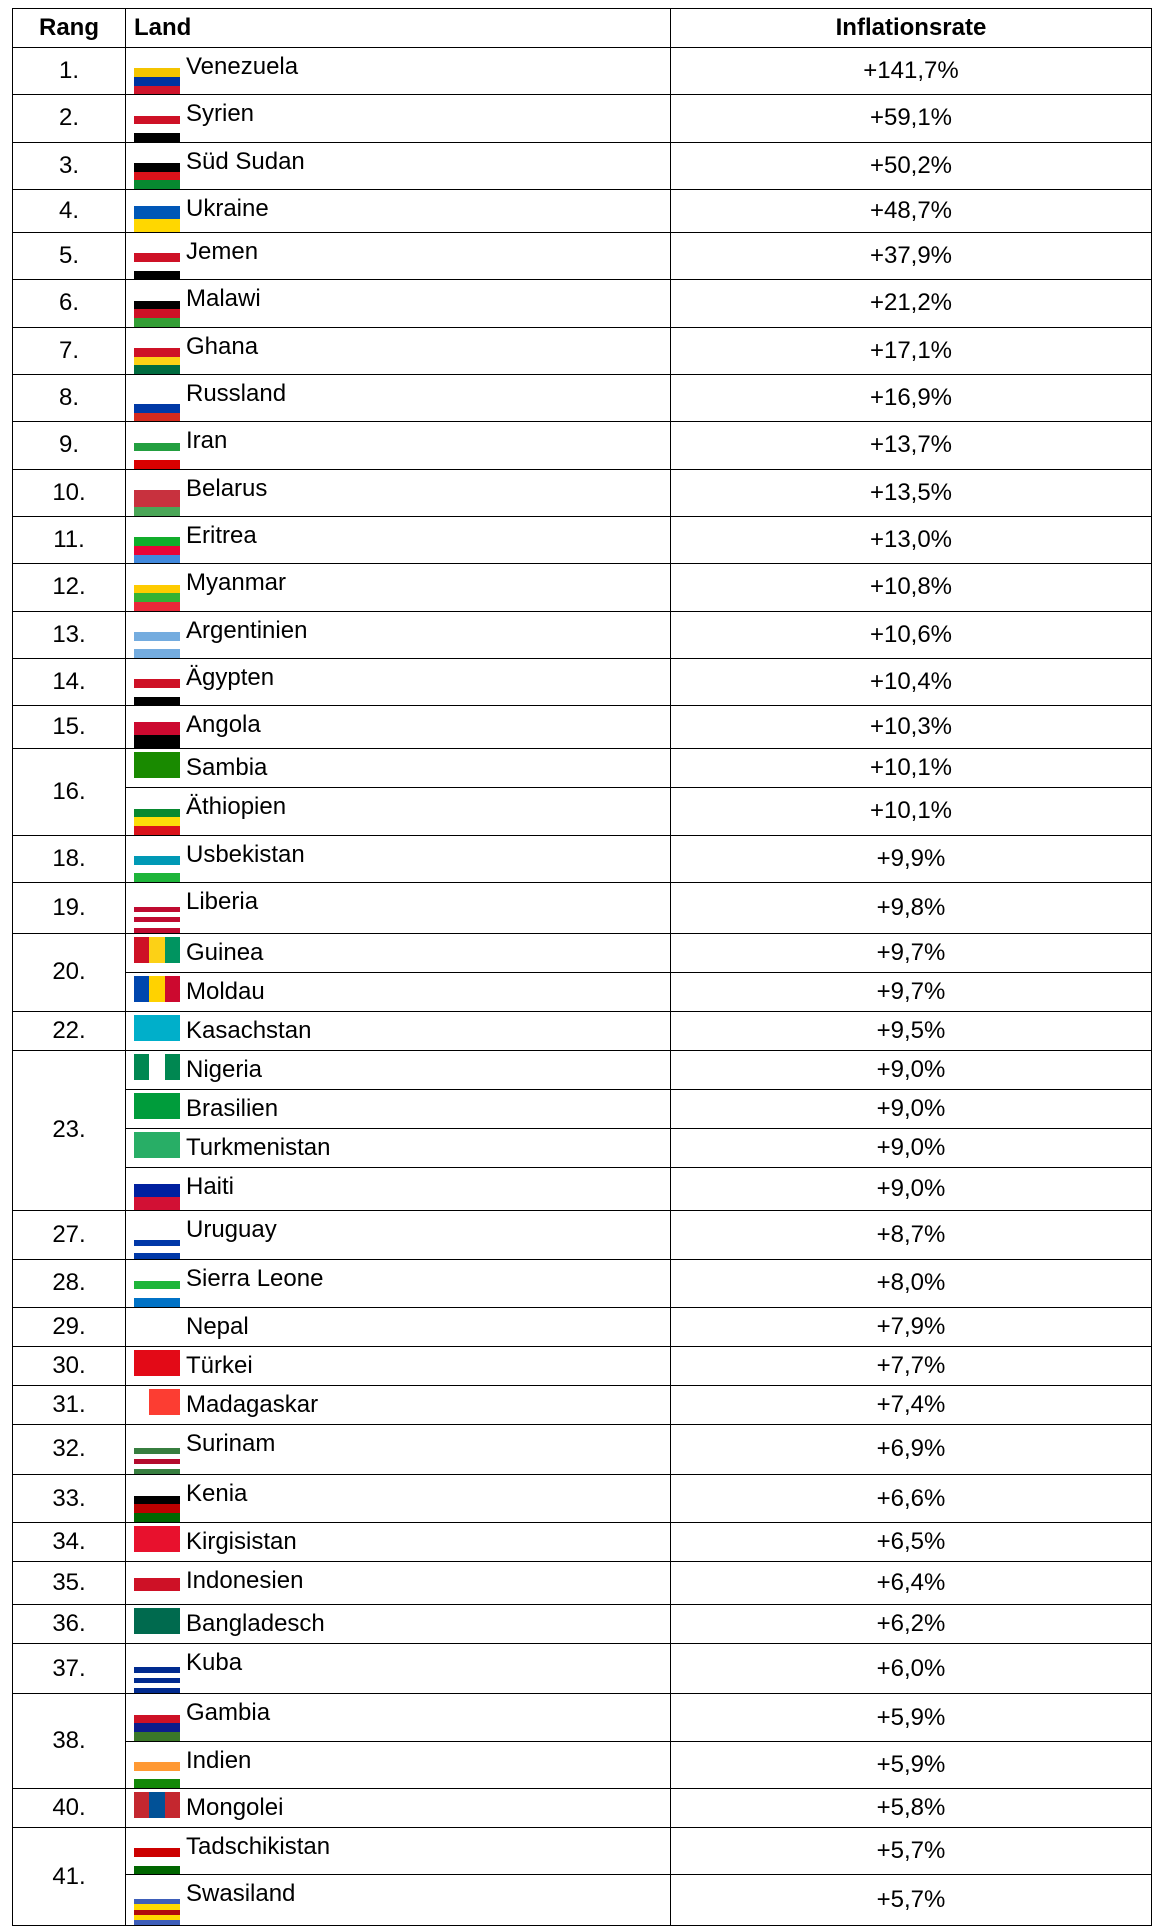  What do you see at coordinates (252, 1404) in the screenshot?
I see `country-name: Madagaskar` at bounding box center [252, 1404].